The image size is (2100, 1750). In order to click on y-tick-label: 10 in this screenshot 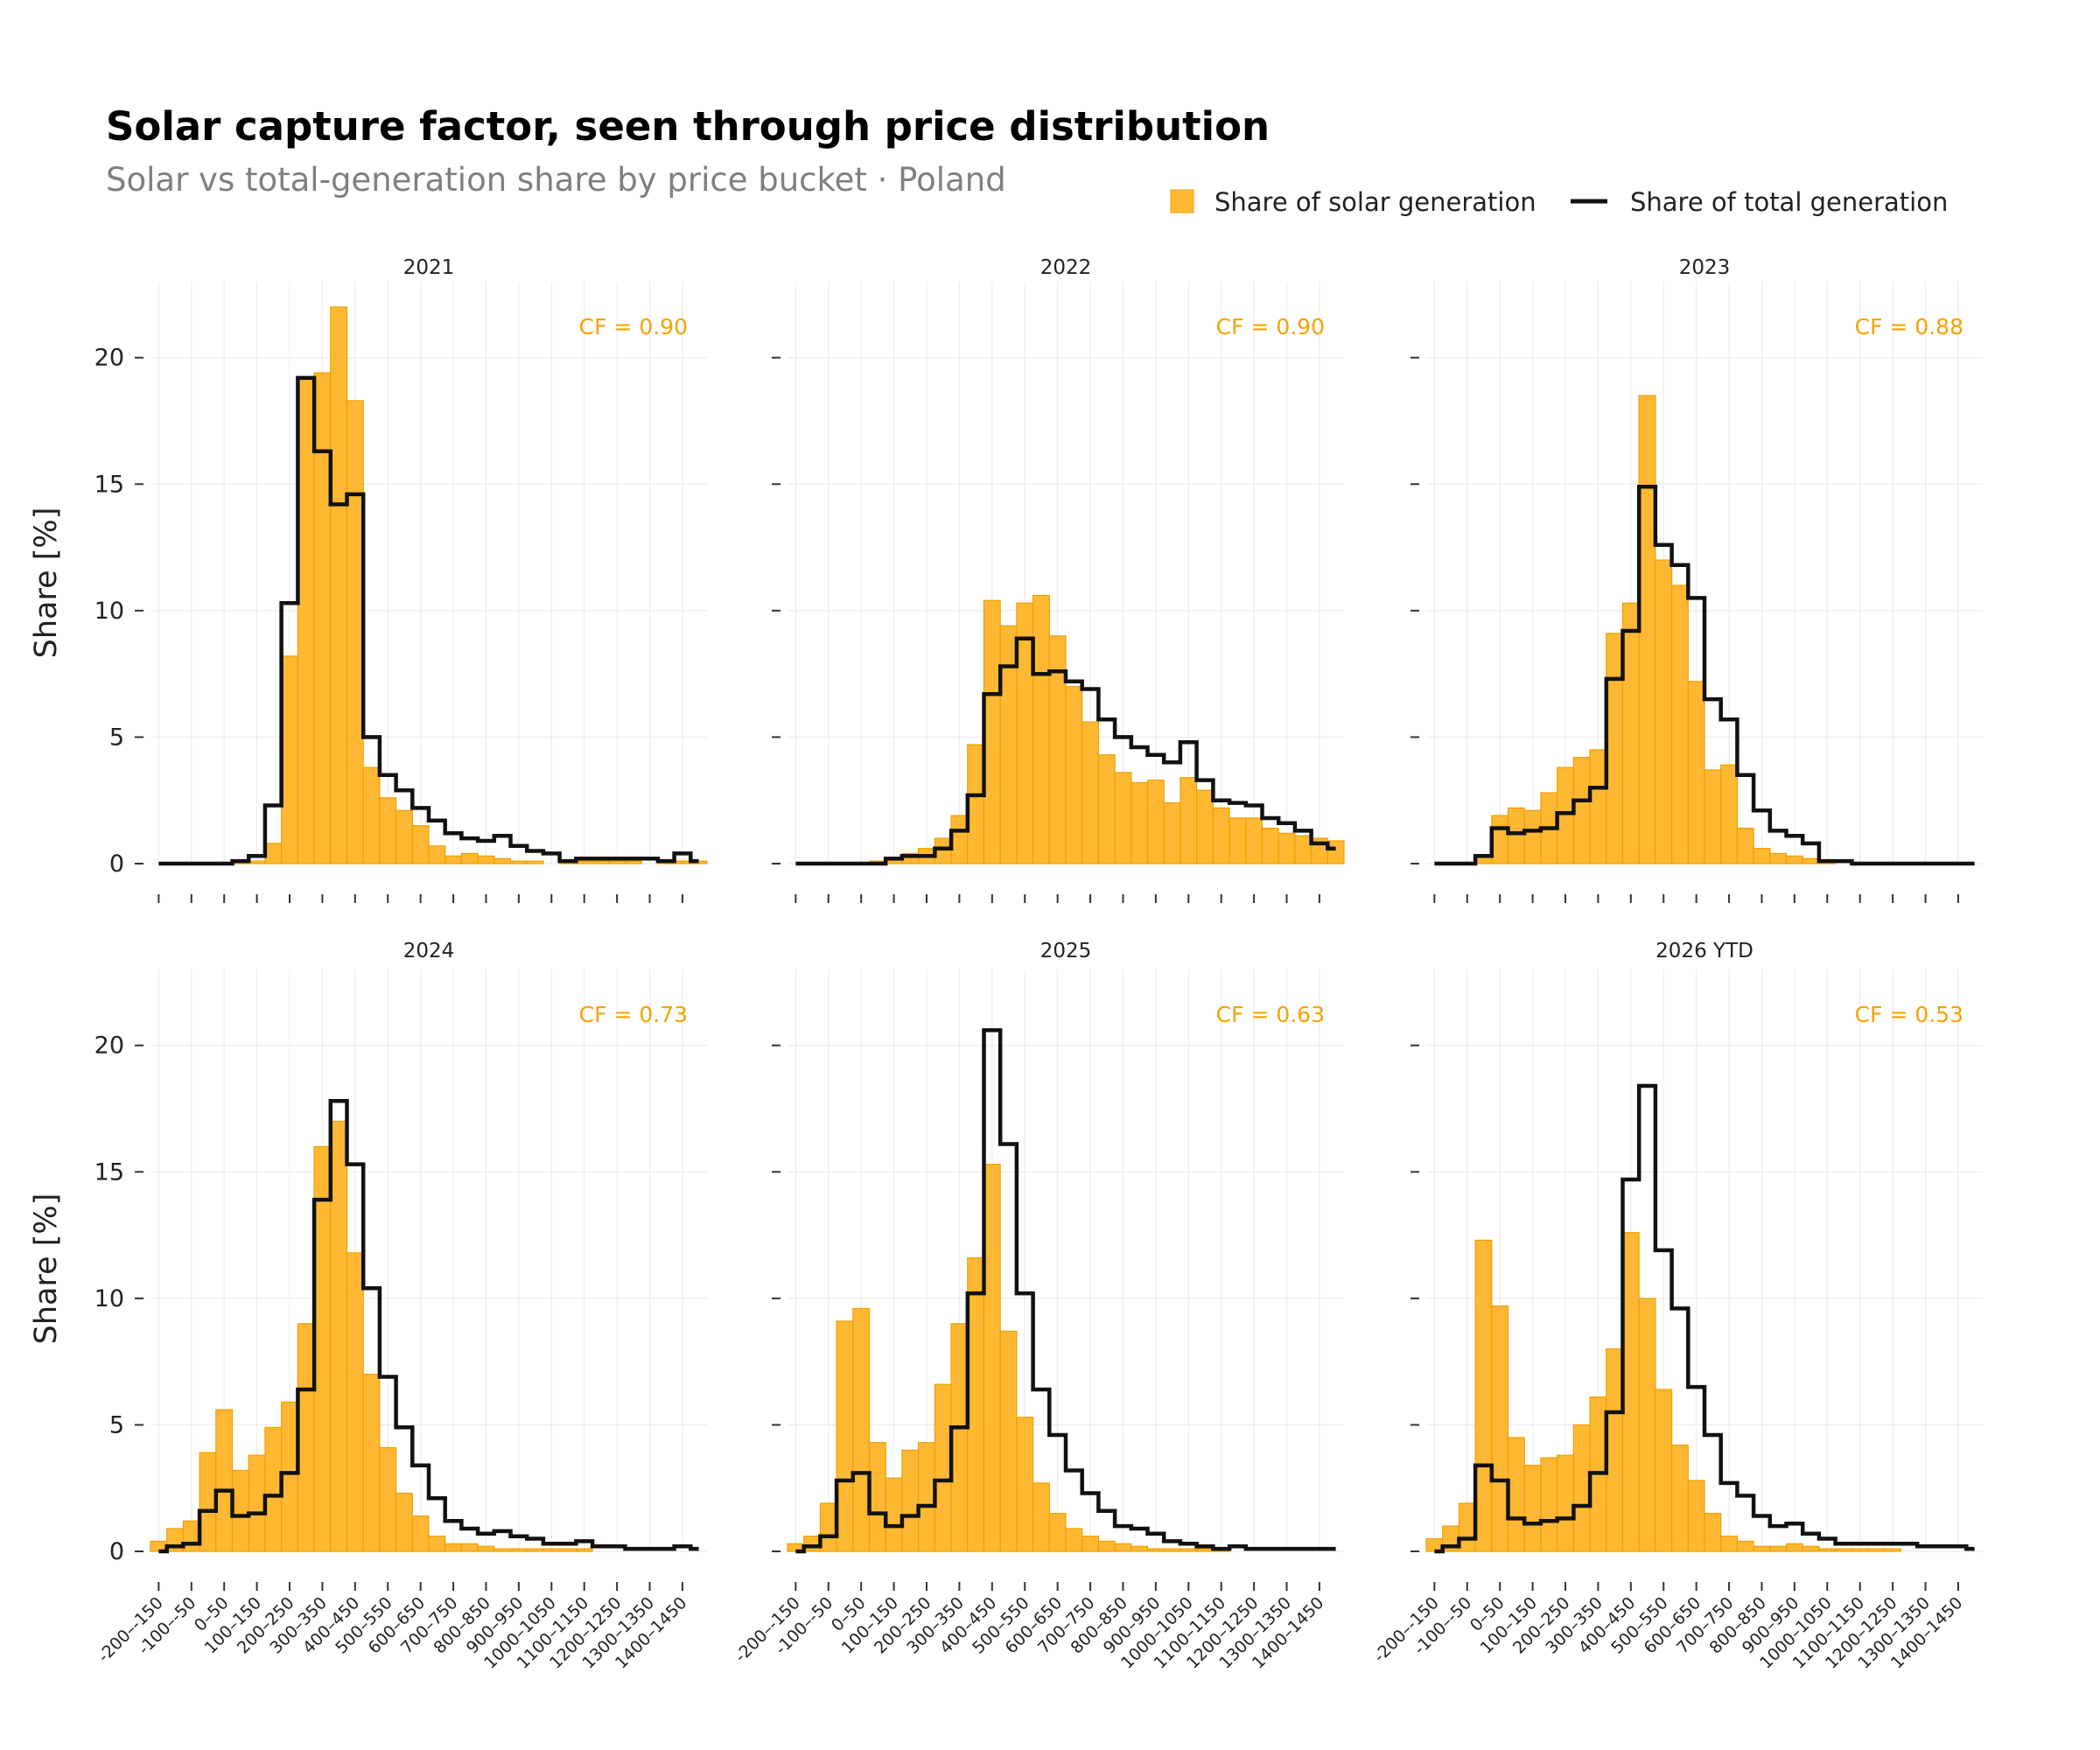, I will do `click(109, 611)`.